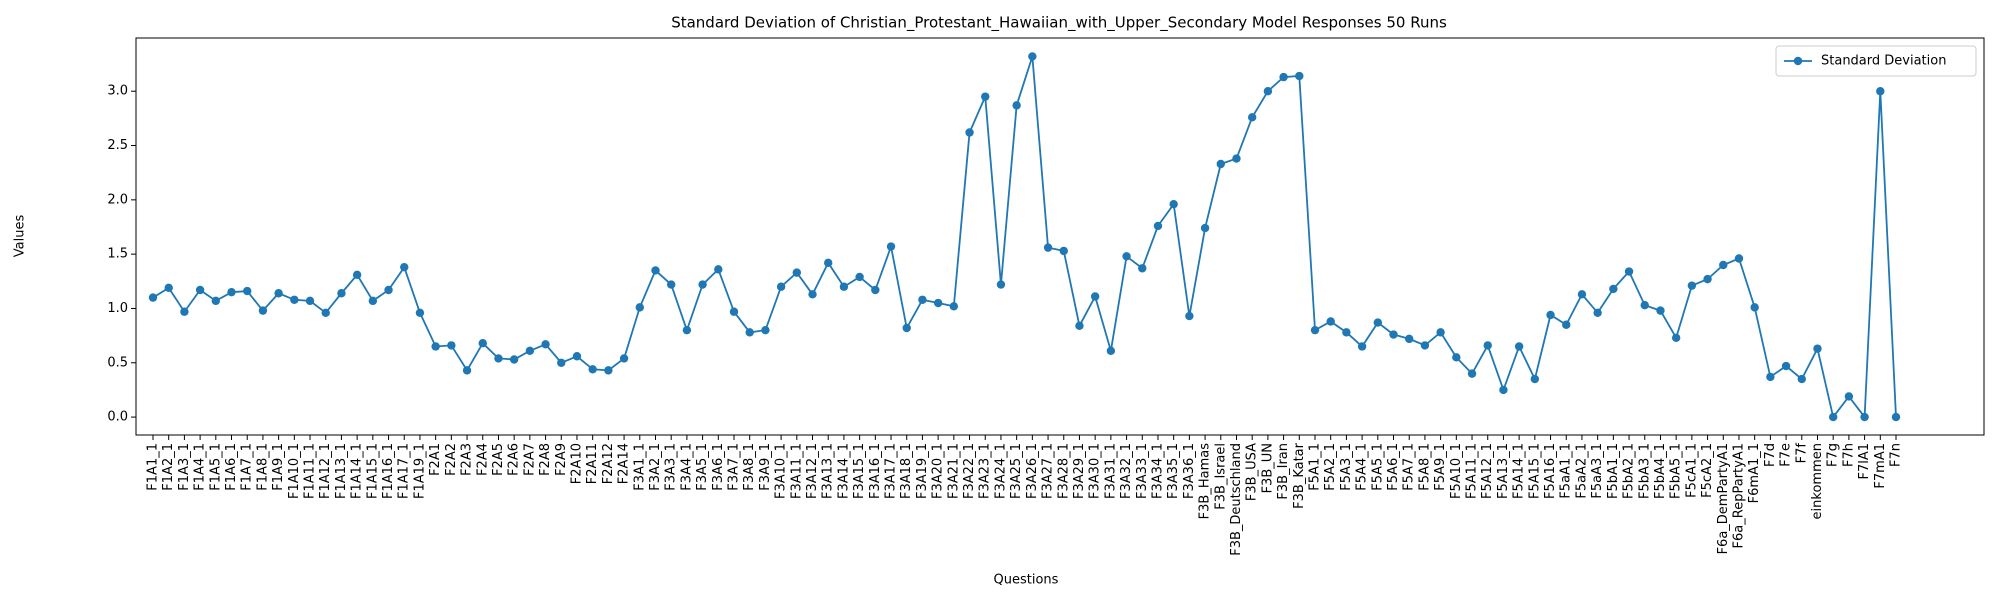 This screenshot has width=2000, height=600. I want to click on y-tick-label: 2.0, so click(117, 199).